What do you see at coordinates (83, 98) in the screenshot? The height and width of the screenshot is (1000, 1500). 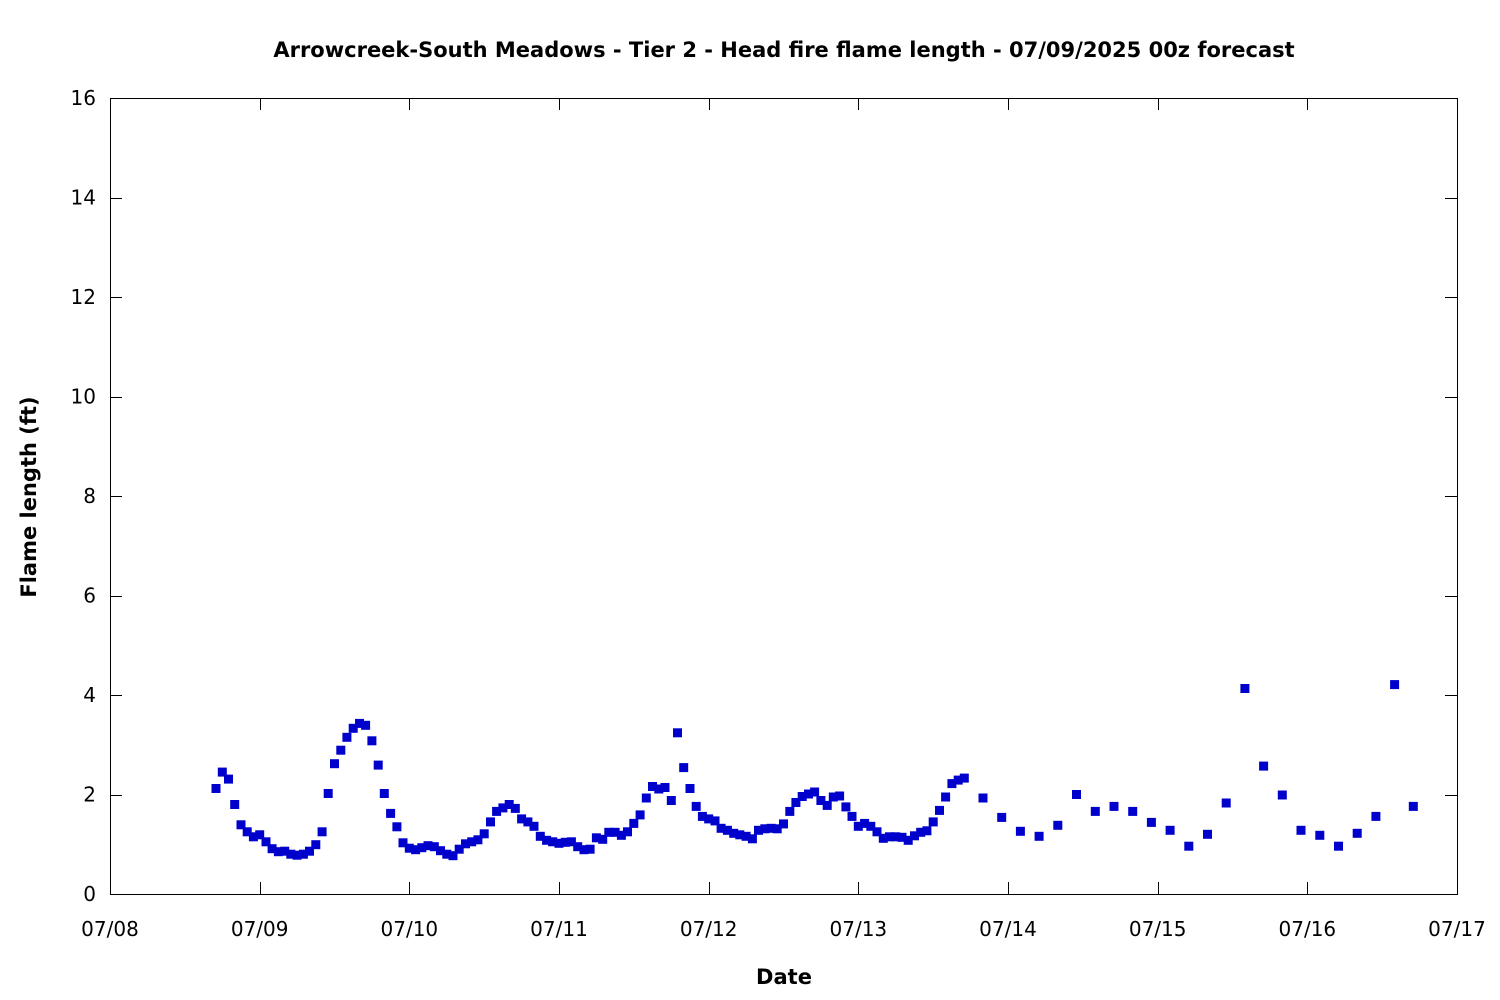 I see `y-tick-label: 16` at bounding box center [83, 98].